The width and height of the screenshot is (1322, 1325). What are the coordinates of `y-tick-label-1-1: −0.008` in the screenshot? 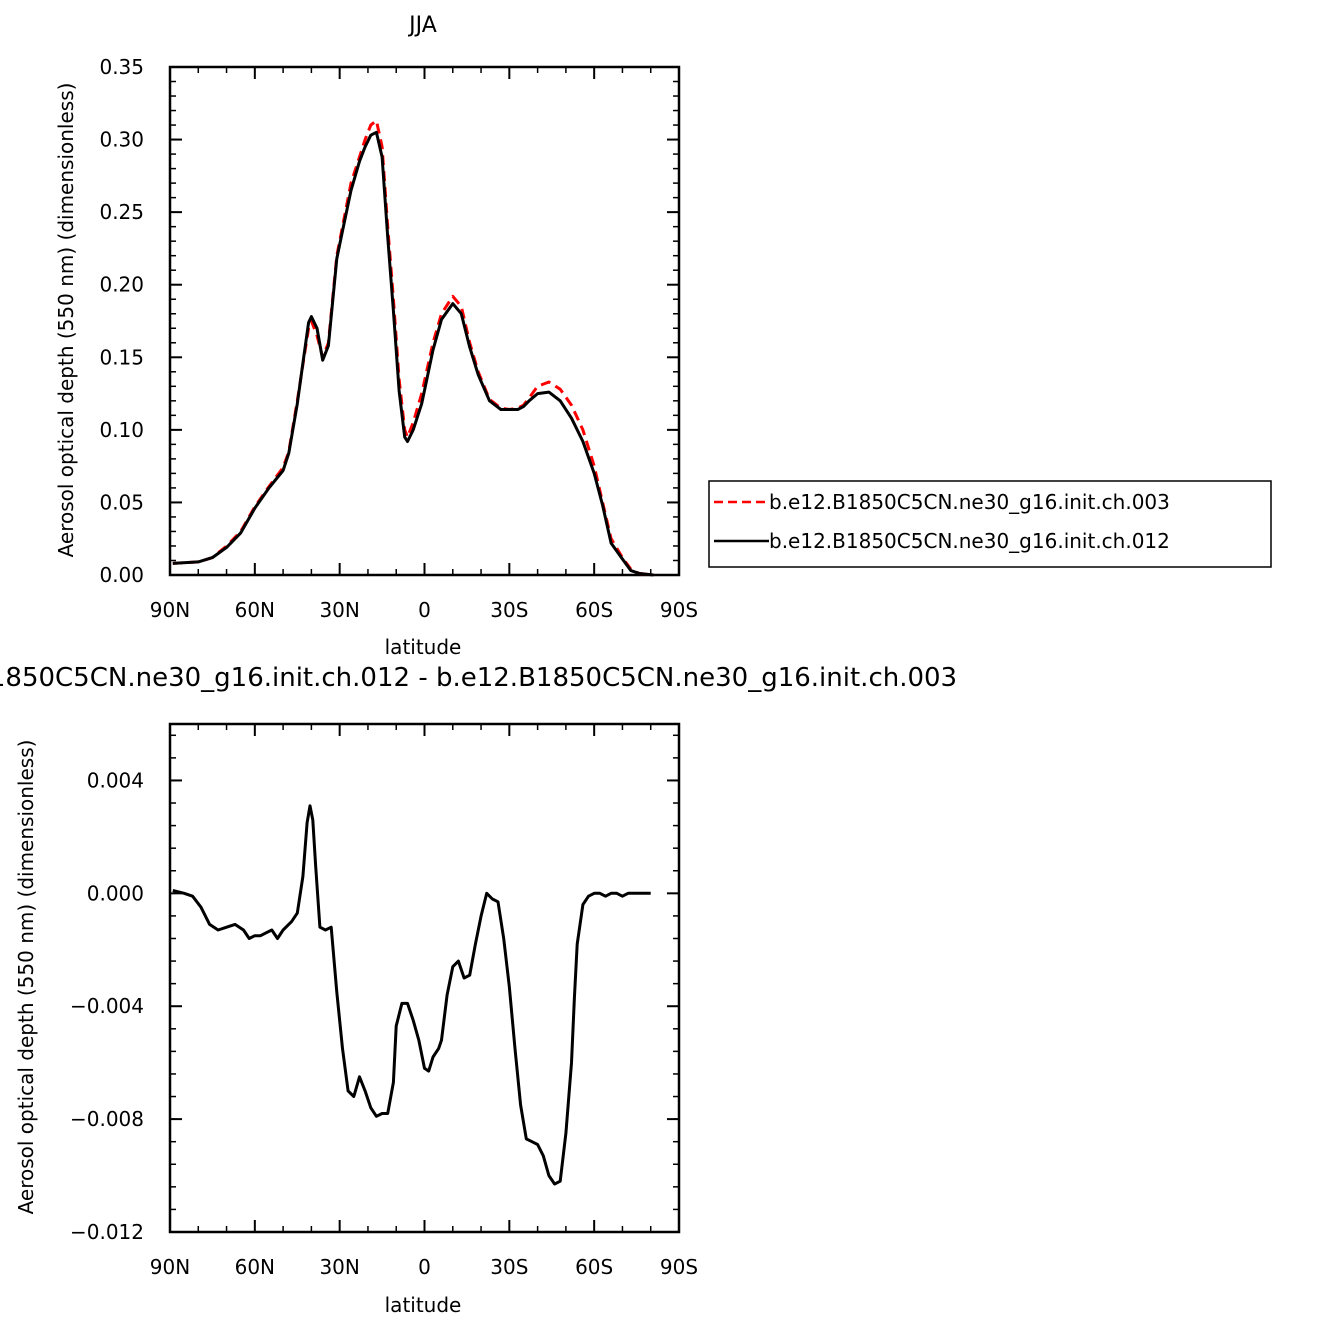 It's located at (107, 1119).